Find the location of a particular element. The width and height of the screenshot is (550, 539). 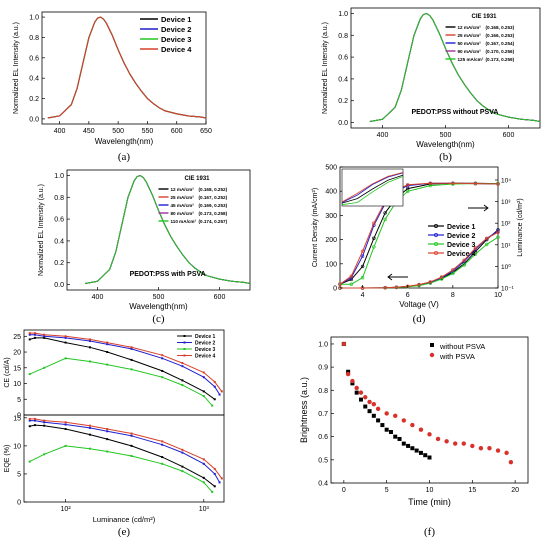

panel-a-x-tick-label: 600 is located at coordinates (177, 131).